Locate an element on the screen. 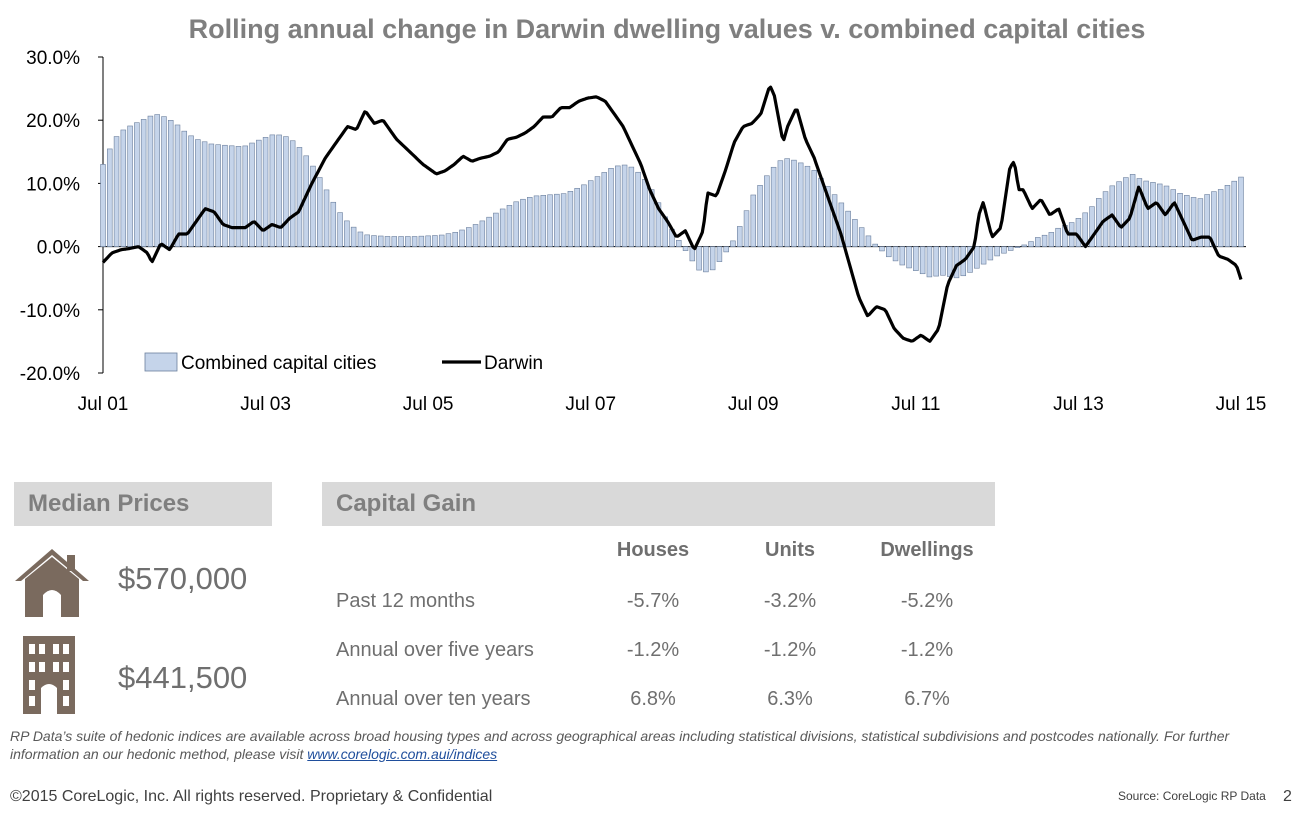  column-header-houses: Houses is located at coordinates (653, 550).